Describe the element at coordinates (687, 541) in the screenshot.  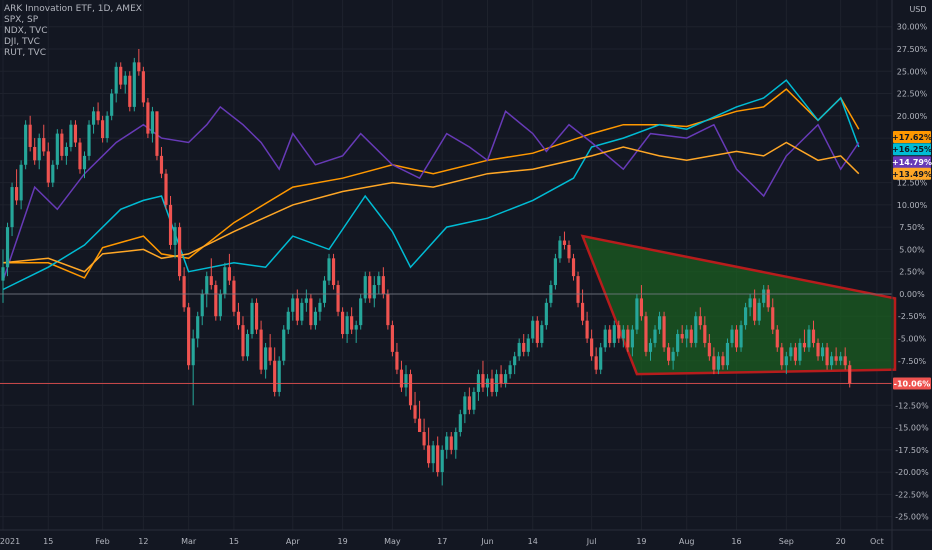
I see `x-tick-label: Aug` at that location.